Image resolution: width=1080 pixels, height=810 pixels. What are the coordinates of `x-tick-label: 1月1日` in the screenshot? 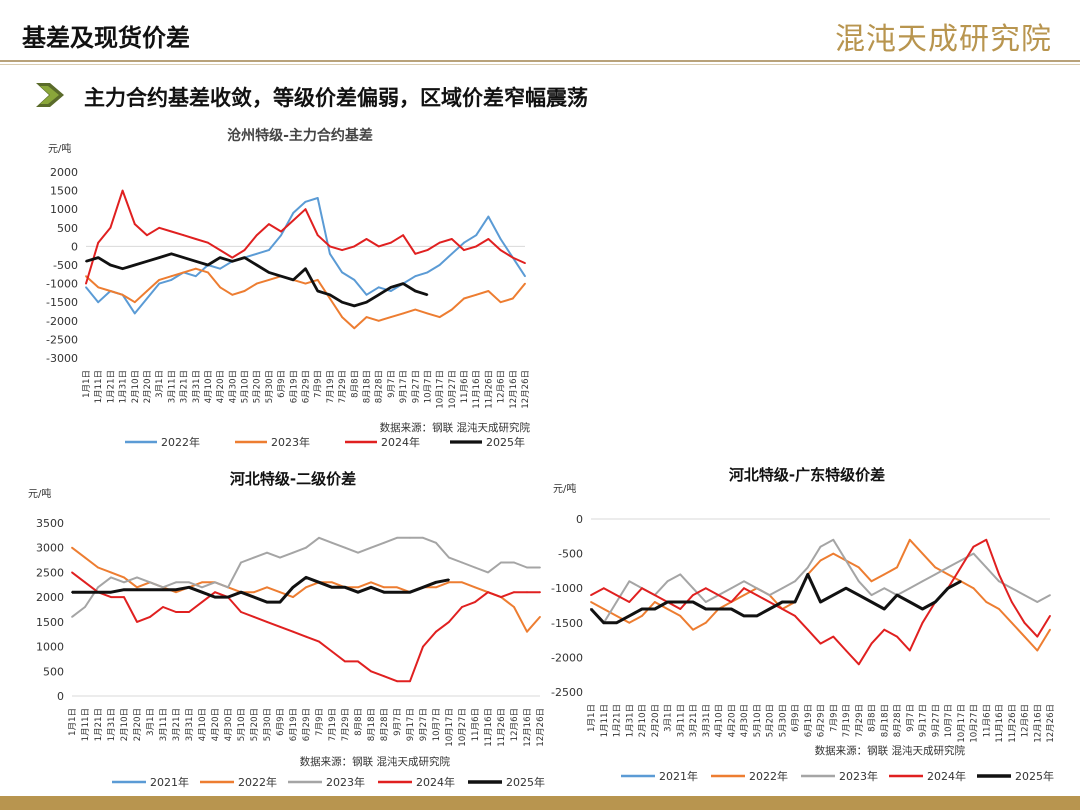 It's located at (73, 722).